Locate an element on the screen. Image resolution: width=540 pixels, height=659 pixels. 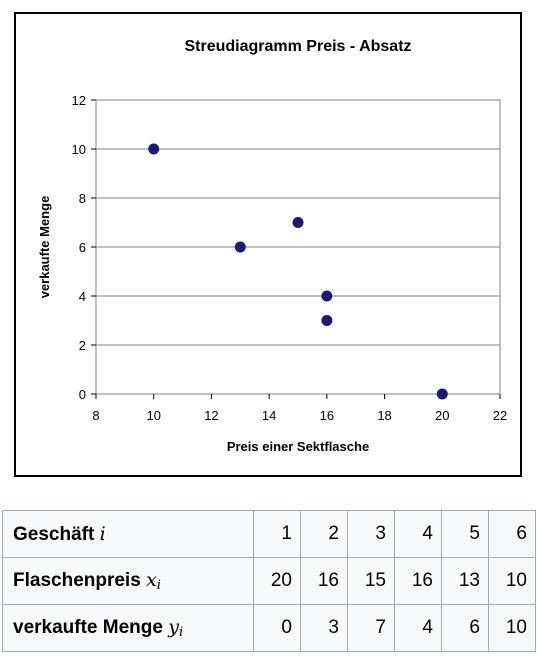
row-variable: y is located at coordinates (173, 627).